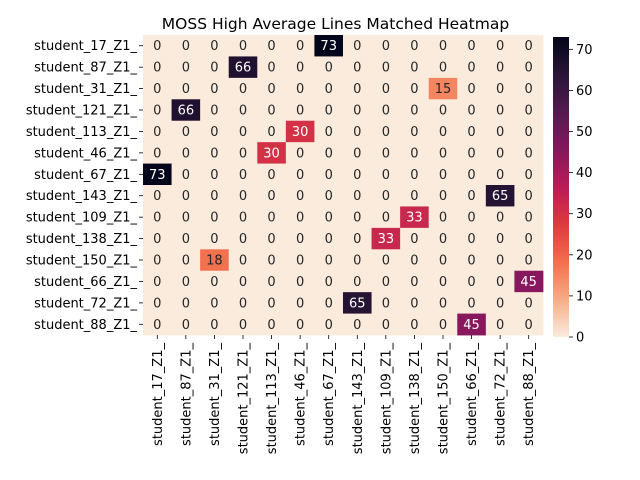 The image size is (640, 480). I want to click on colorbar-tick-label: 30, so click(584, 214).